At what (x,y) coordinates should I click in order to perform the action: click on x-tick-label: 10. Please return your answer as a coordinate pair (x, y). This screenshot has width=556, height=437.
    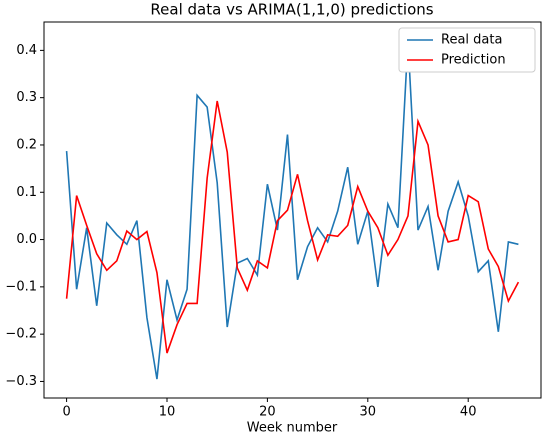
    Looking at the image, I should click on (167, 412).